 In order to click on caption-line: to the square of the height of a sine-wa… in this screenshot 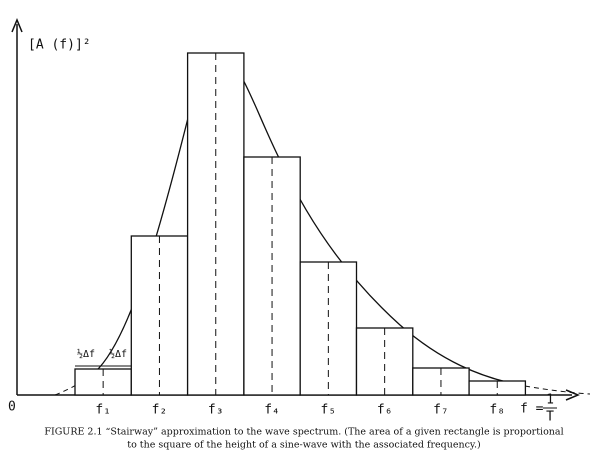, I will do `click(304, 445)`.